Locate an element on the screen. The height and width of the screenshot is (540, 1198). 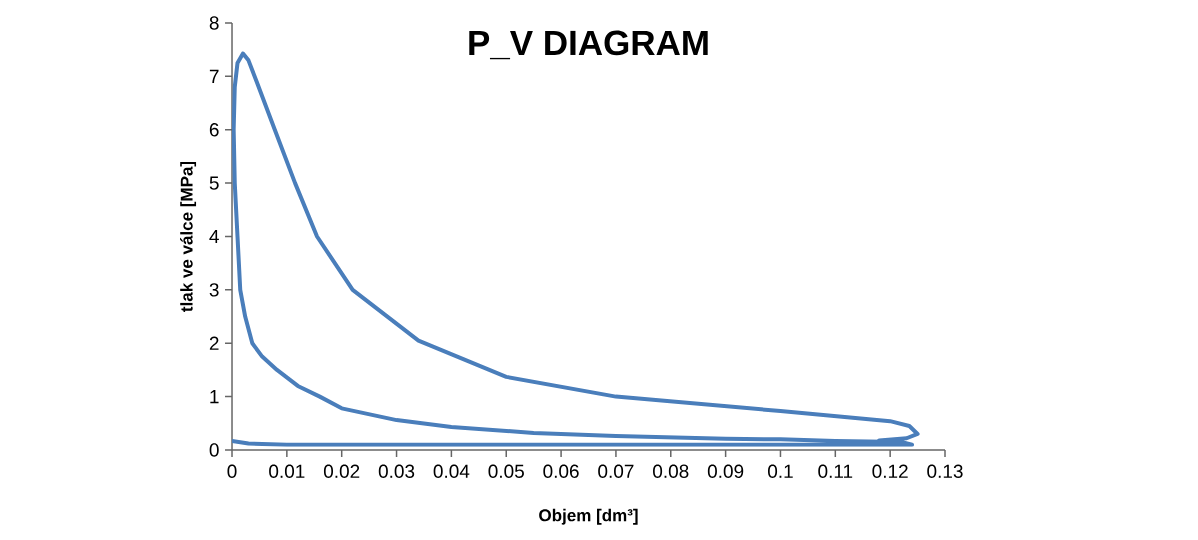
x-tick-label: 0.13 is located at coordinates (945, 471).